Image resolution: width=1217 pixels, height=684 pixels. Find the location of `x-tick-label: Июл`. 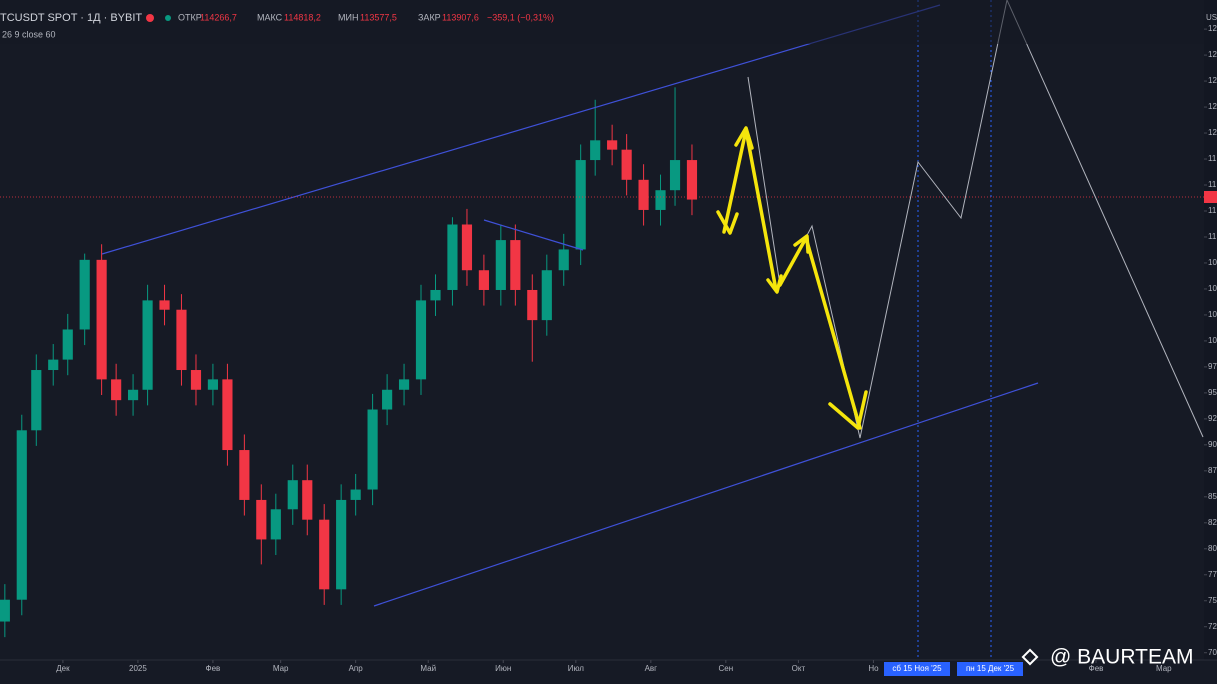

x-tick-label: Июл is located at coordinates (576, 668).